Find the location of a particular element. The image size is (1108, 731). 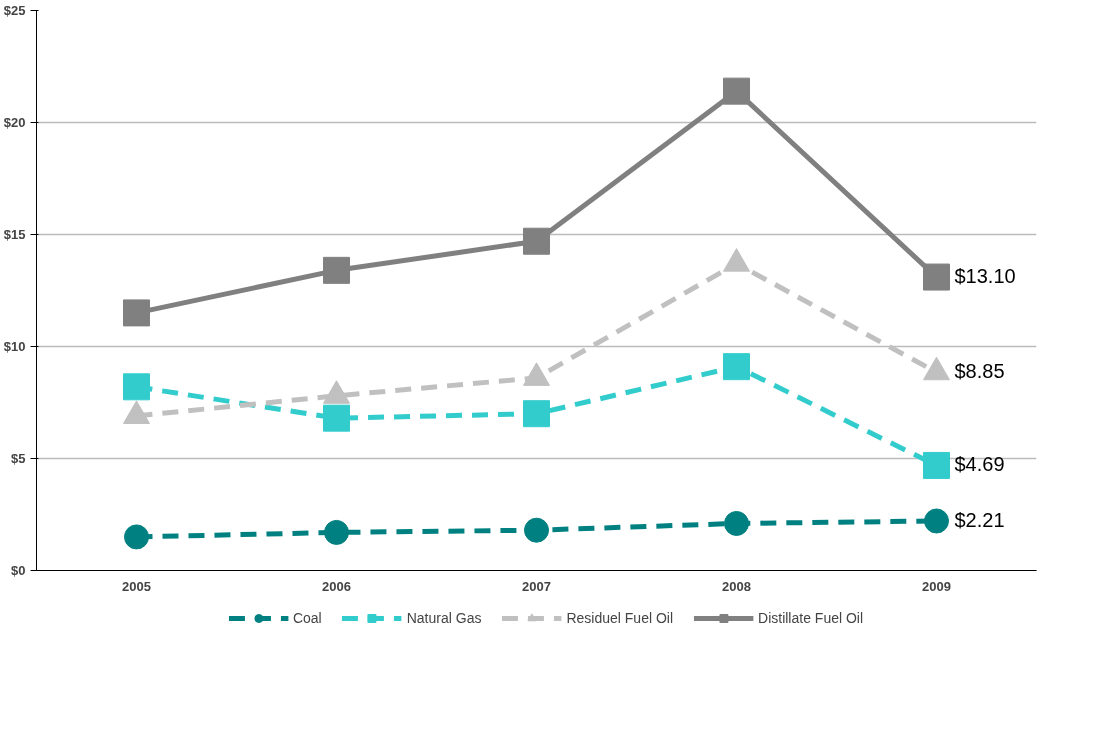

x-tick-label: 2009 is located at coordinates (936, 586).